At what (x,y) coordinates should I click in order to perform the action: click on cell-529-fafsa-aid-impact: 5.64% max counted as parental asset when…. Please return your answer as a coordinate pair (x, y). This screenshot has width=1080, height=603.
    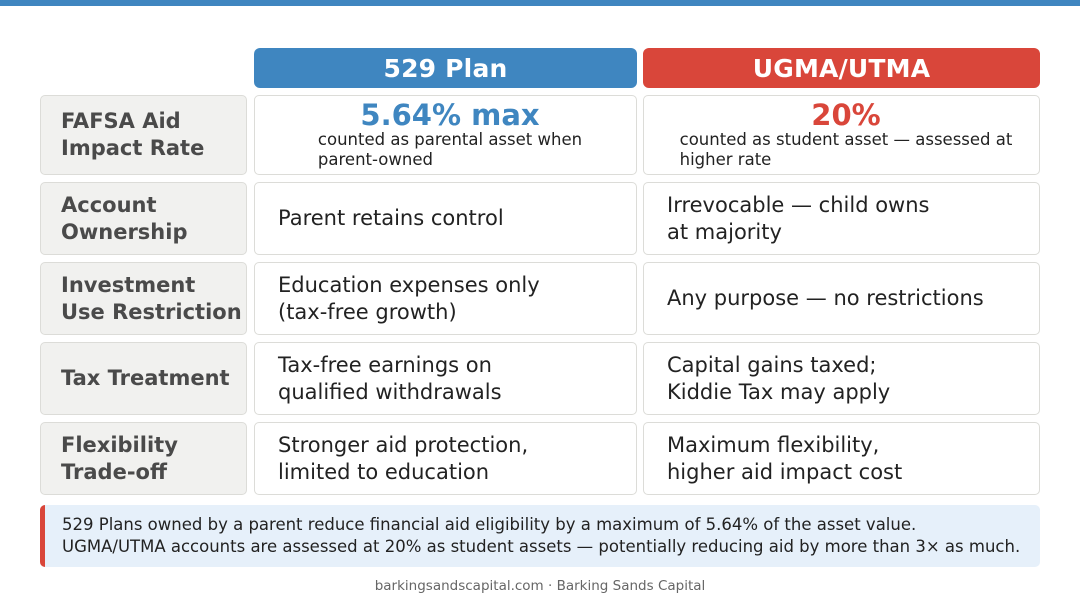
    Looking at the image, I should click on (445, 135).